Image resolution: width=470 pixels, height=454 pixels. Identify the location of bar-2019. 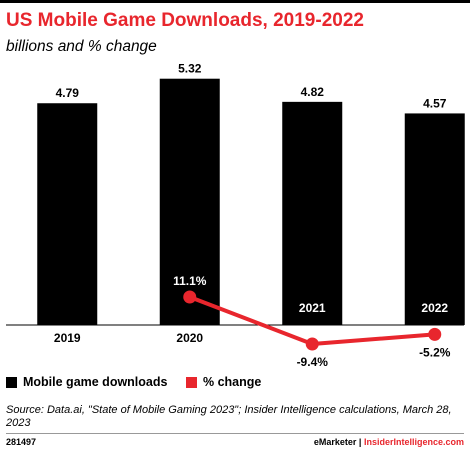
(67, 214).